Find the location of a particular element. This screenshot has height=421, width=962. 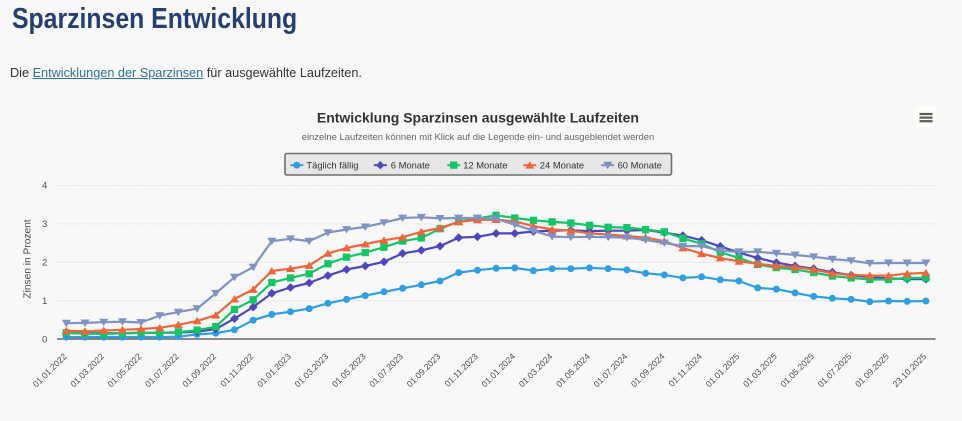

svg-text: 01.07.2025 is located at coordinates (835, 370).